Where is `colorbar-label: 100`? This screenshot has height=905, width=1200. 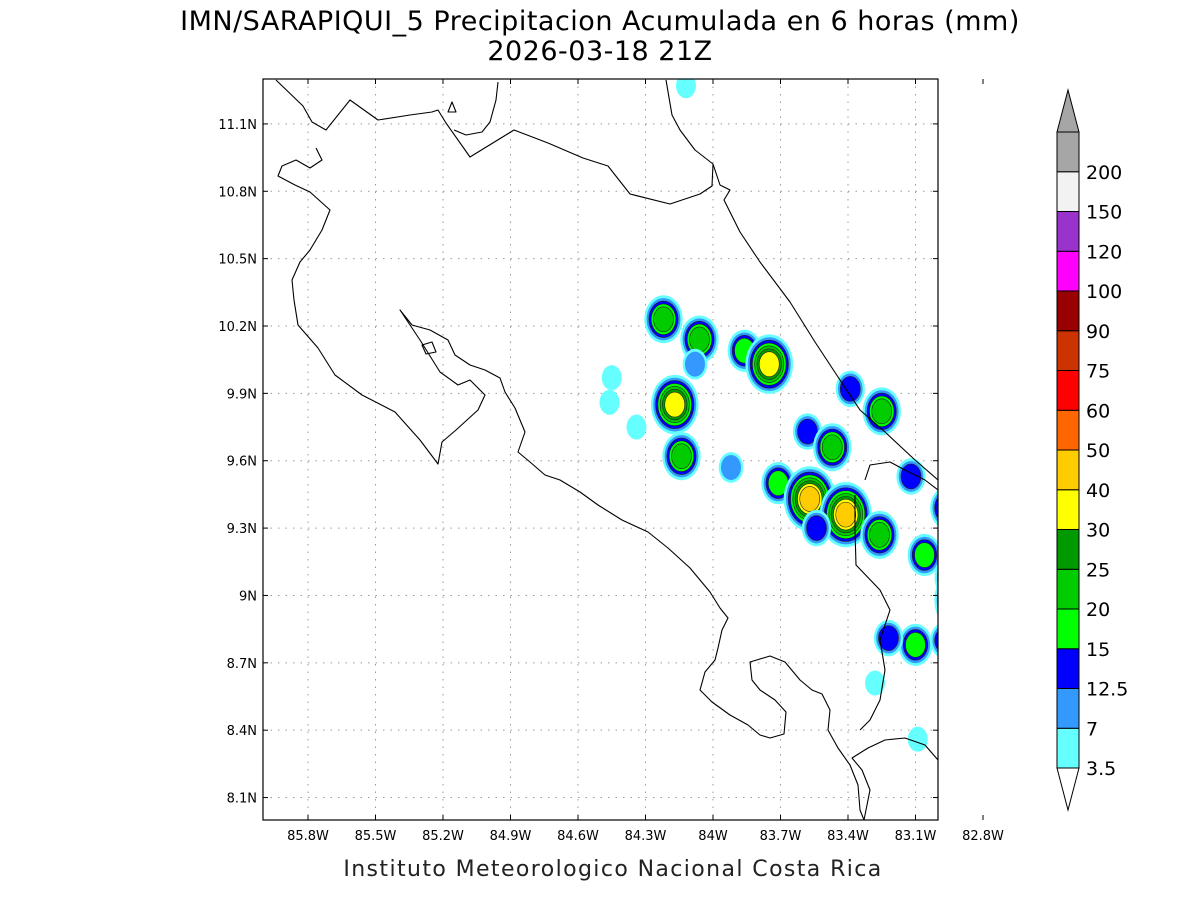
colorbar-label: 100 is located at coordinates (1104, 292).